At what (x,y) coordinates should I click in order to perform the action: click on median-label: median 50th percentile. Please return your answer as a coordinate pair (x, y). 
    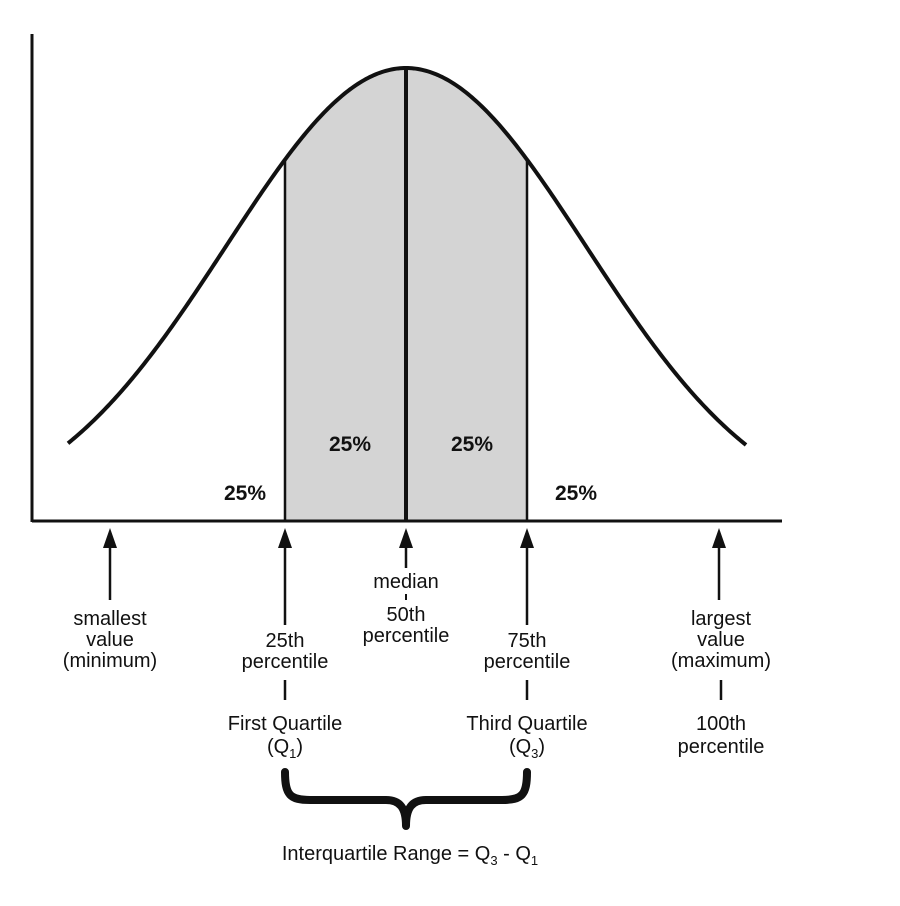
    Looking at the image, I should click on (406, 609).